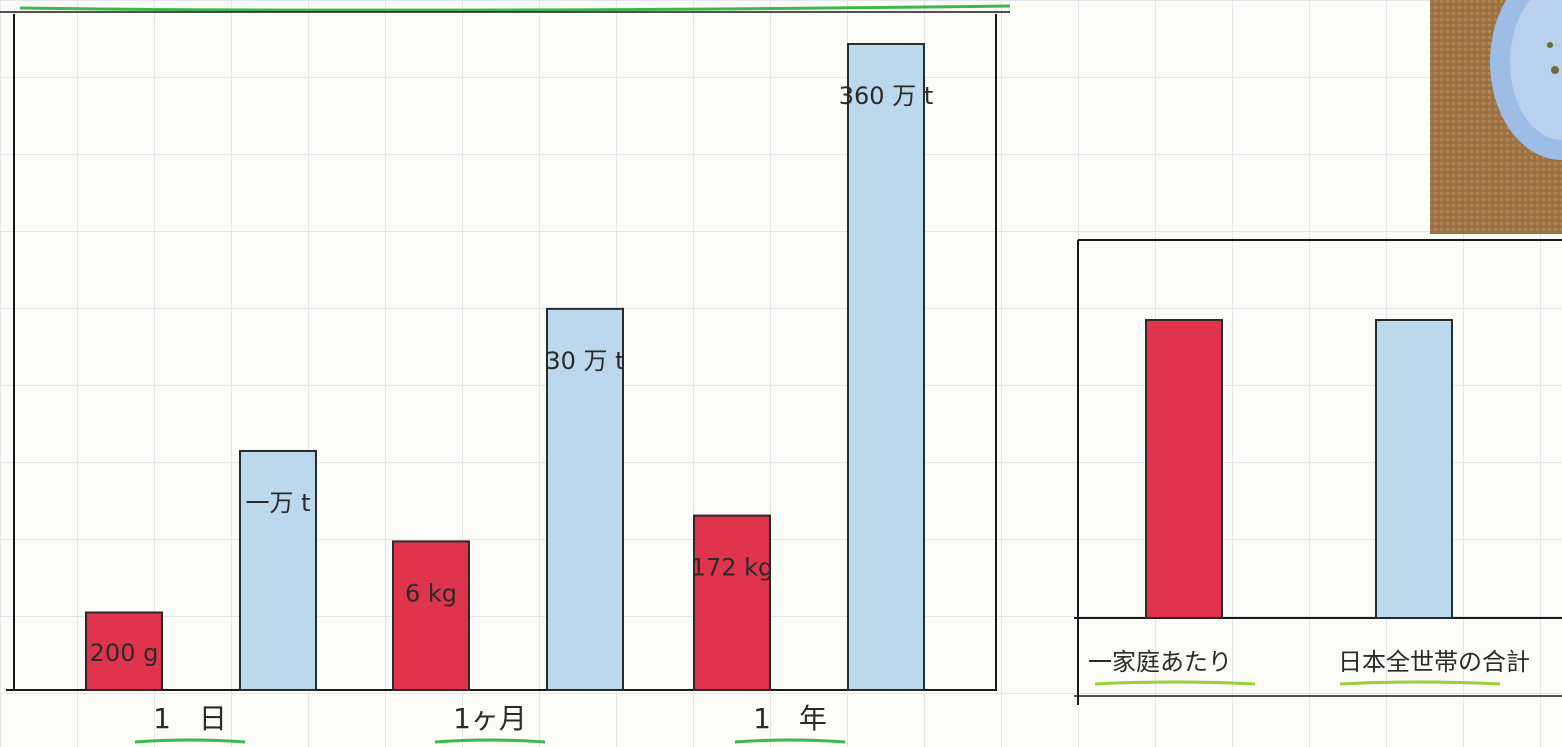  I want to click on bar-value-label-2-1: 360 万 t, so click(886, 96).